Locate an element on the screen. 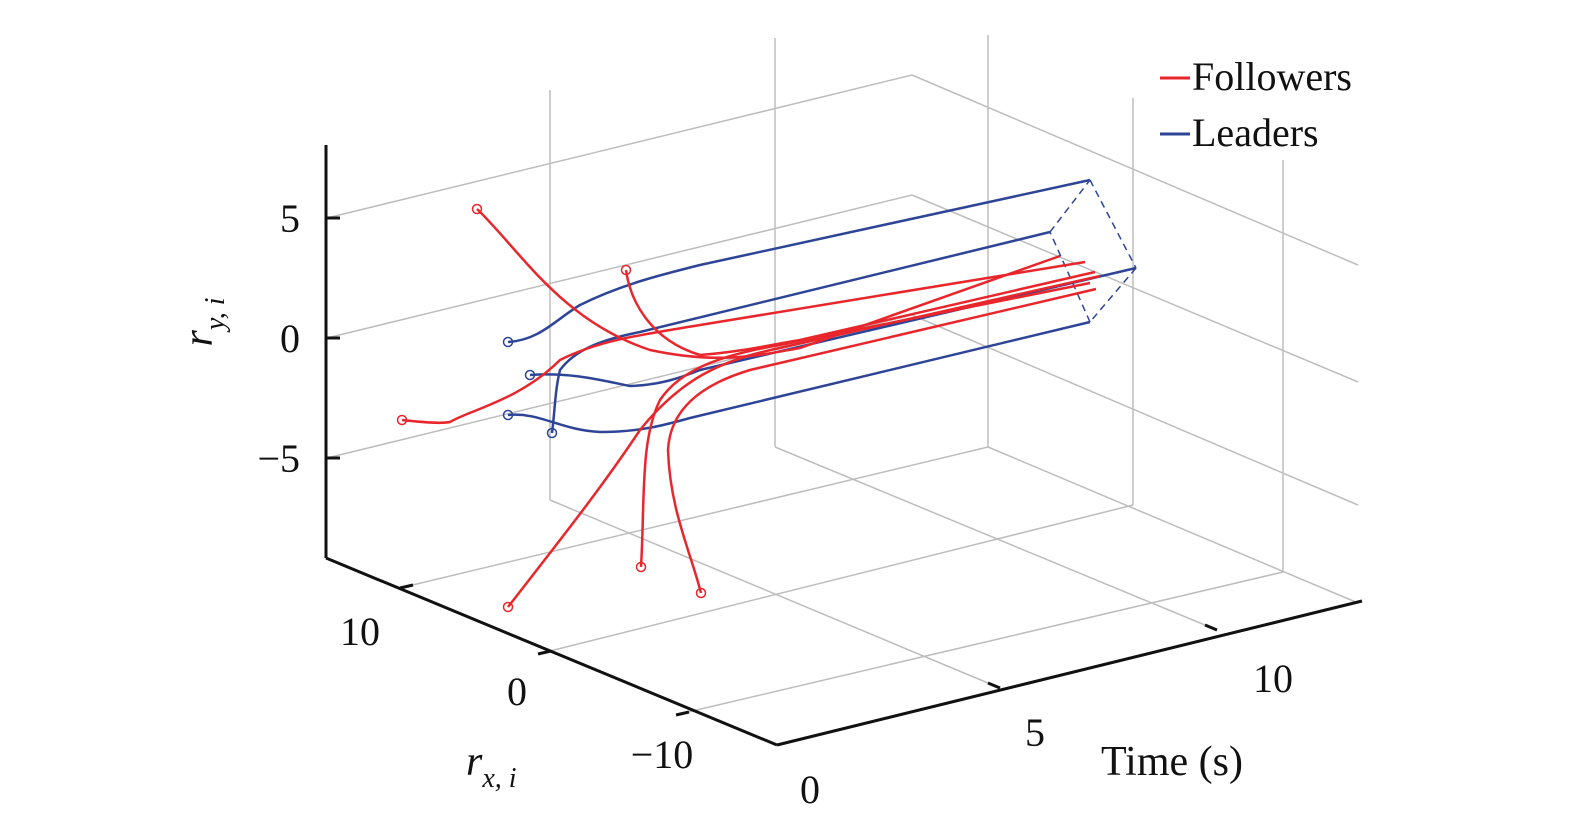 Image resolution: width=1575 pixels, height=825 pixels. rx-axis-label: rx, i is located at coordinates (491, 766).